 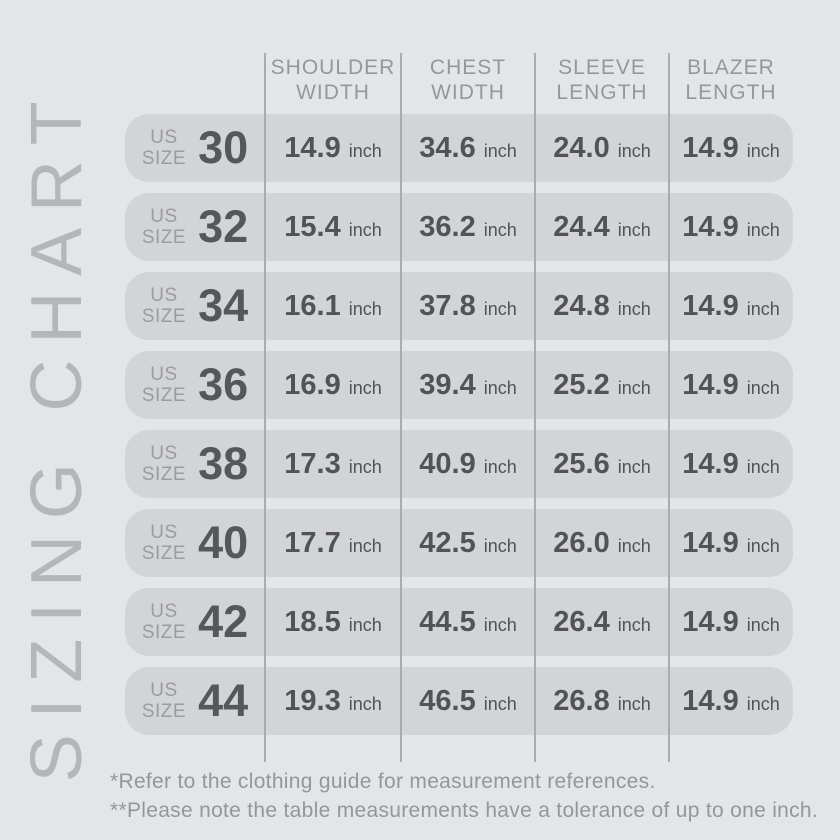 What do you see at coordinates (602, 306) in the screenshot?
I see `sleeve-length-cell: 24.8 inch` at bounding box center [602, 306].